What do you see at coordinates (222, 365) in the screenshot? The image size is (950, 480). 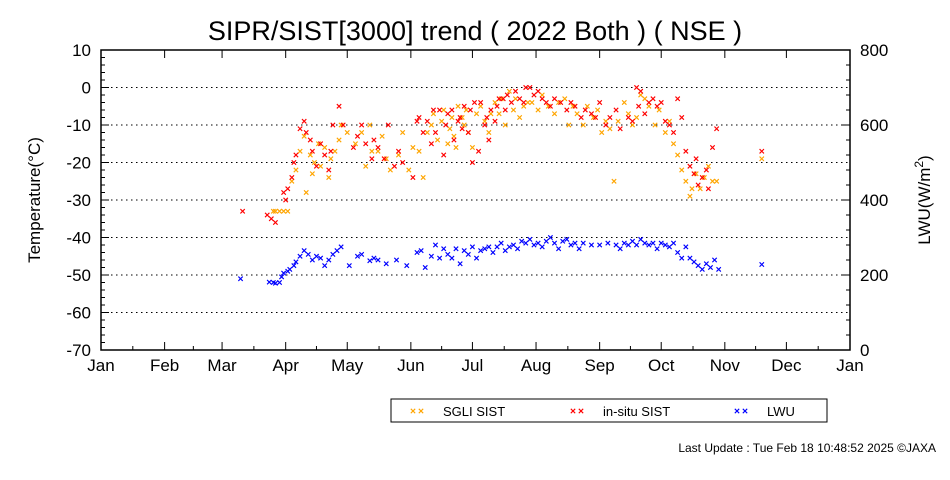 I see `x-tick-label: Mar` at bounding box center [222, 365].